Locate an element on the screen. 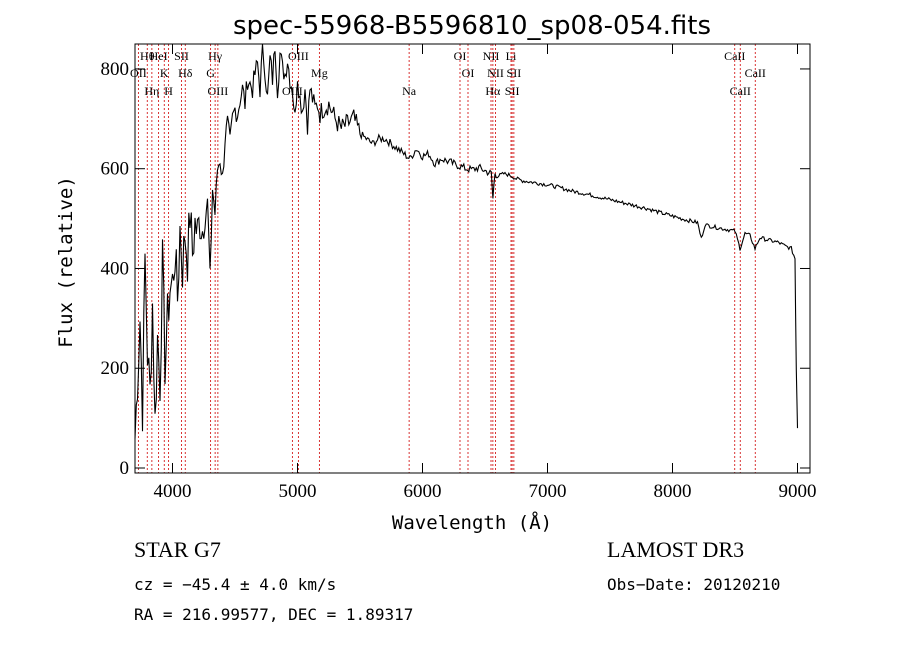 The height and width of the screenshot is (649, 900). spectral-line-label: Mg is located at coordinates (319, 73).